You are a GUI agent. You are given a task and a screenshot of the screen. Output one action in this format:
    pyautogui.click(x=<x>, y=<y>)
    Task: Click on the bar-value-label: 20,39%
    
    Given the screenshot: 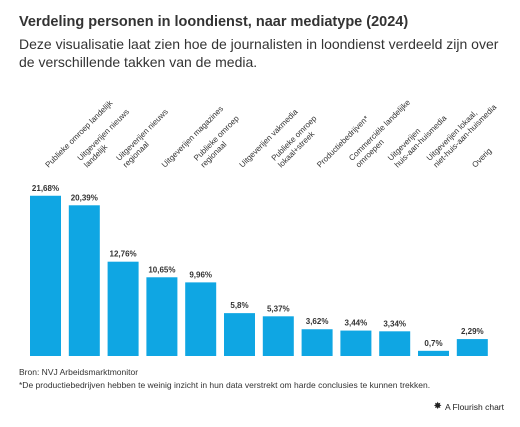 What is the action you would take?
    pyautogui.click(x=84, y=197)
    